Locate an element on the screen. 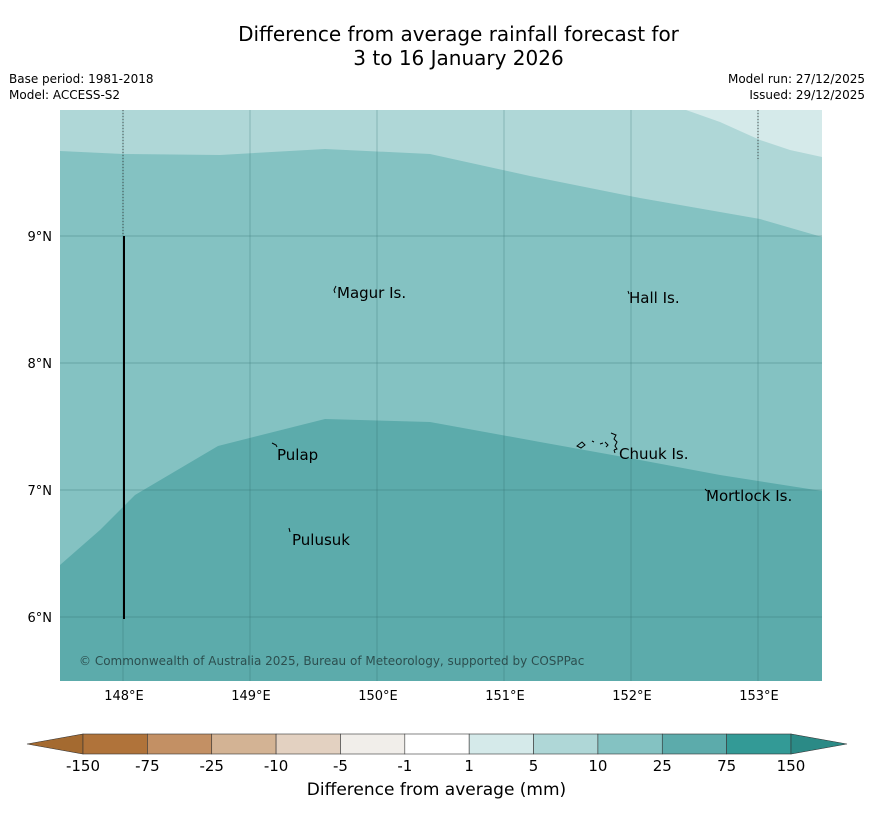  model-run-label: Model run: 27/12/2025 is located at coordinates (796, 79).